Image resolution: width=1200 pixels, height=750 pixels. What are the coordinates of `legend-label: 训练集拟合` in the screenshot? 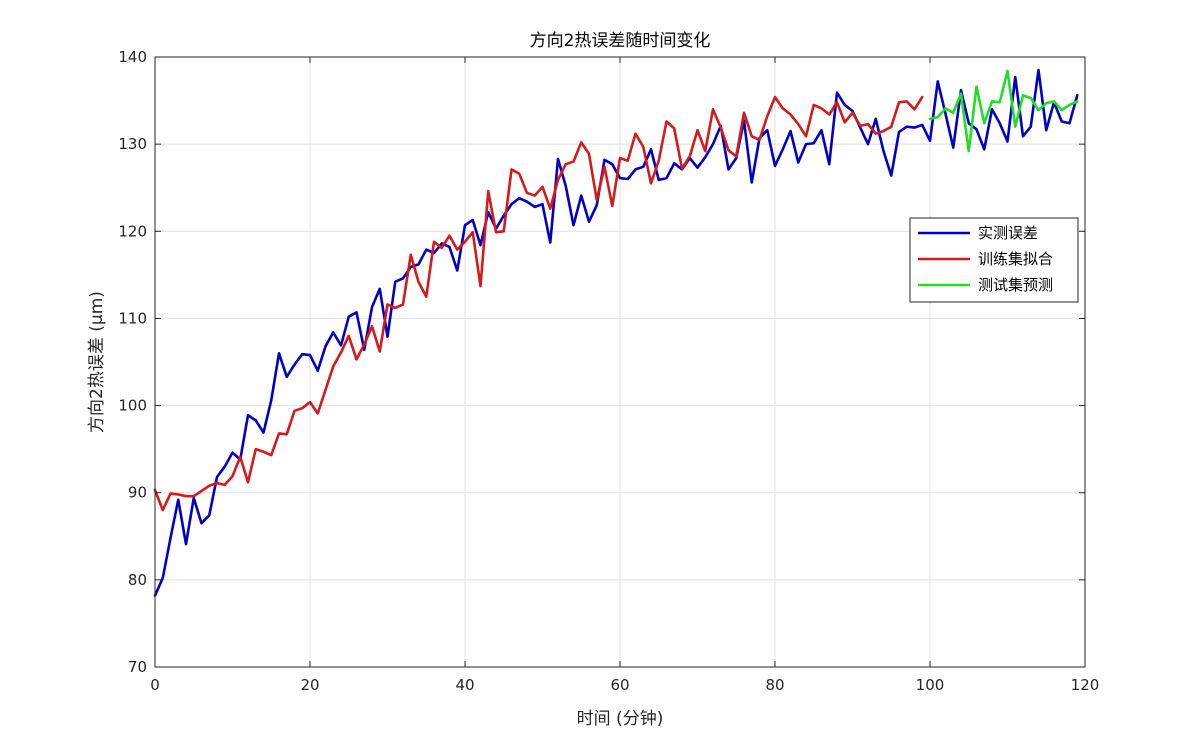 It's located at (1015, 259).